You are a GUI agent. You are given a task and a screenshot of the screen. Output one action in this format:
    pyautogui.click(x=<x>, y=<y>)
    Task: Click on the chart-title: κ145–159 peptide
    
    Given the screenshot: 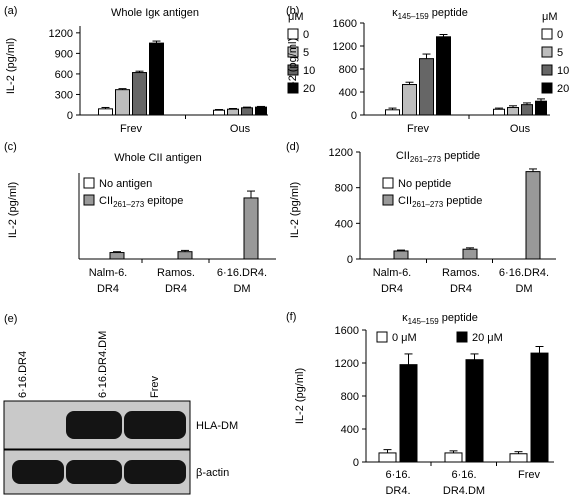 What is the action you would take?
    pyautogui.click(x=430, y=14)
    